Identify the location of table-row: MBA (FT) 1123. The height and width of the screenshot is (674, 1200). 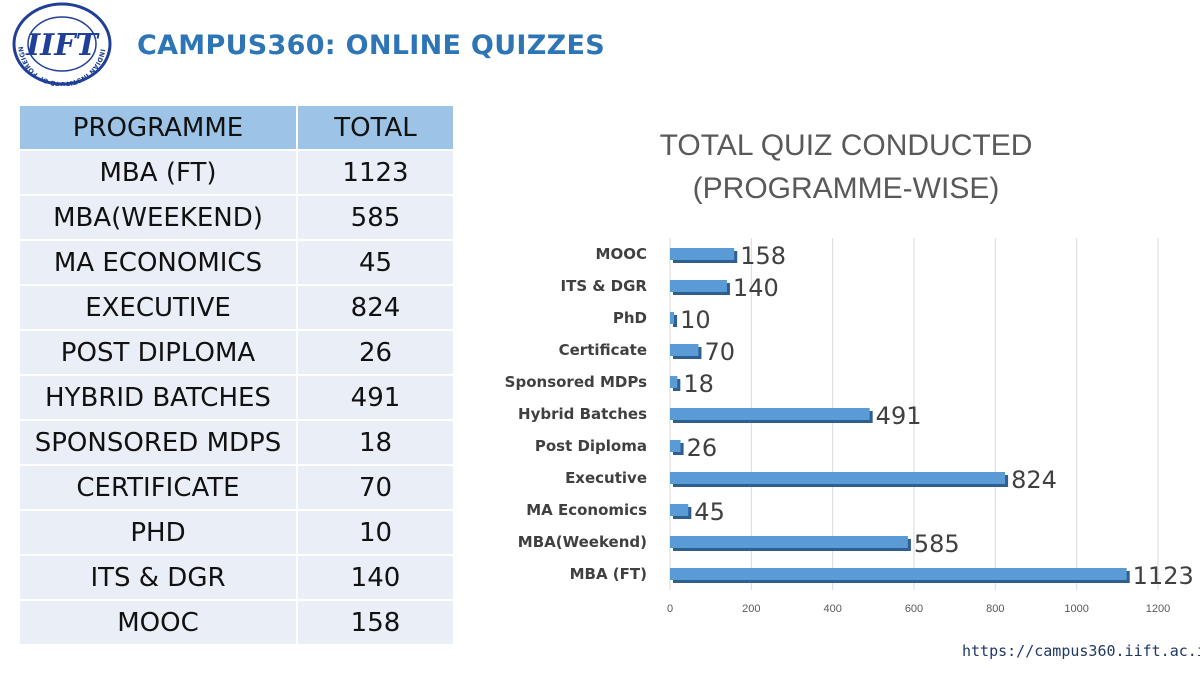
(236, 173).